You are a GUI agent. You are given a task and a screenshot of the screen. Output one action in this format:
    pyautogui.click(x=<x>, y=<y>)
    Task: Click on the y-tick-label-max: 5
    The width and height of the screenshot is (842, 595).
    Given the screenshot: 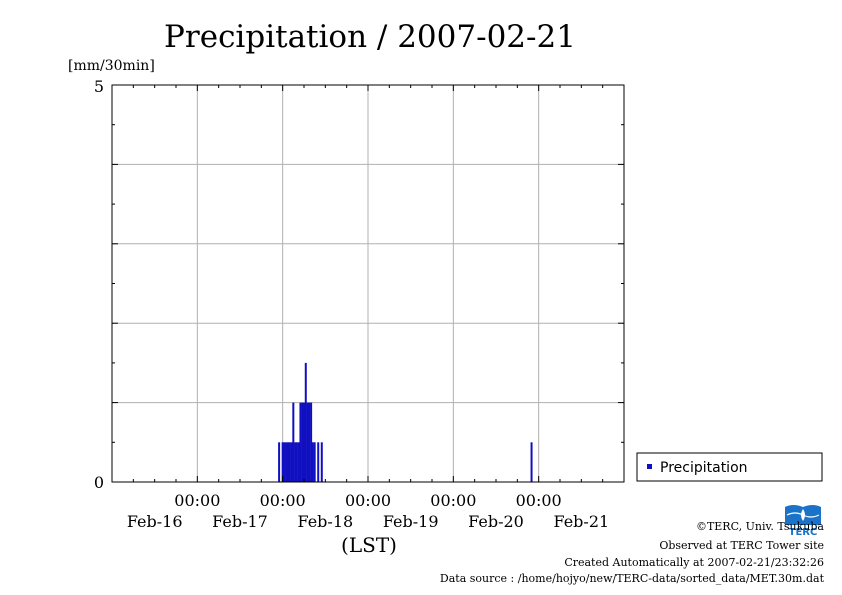 What is the action you would take?
    pyautogui.click(x=99, y=86)
    